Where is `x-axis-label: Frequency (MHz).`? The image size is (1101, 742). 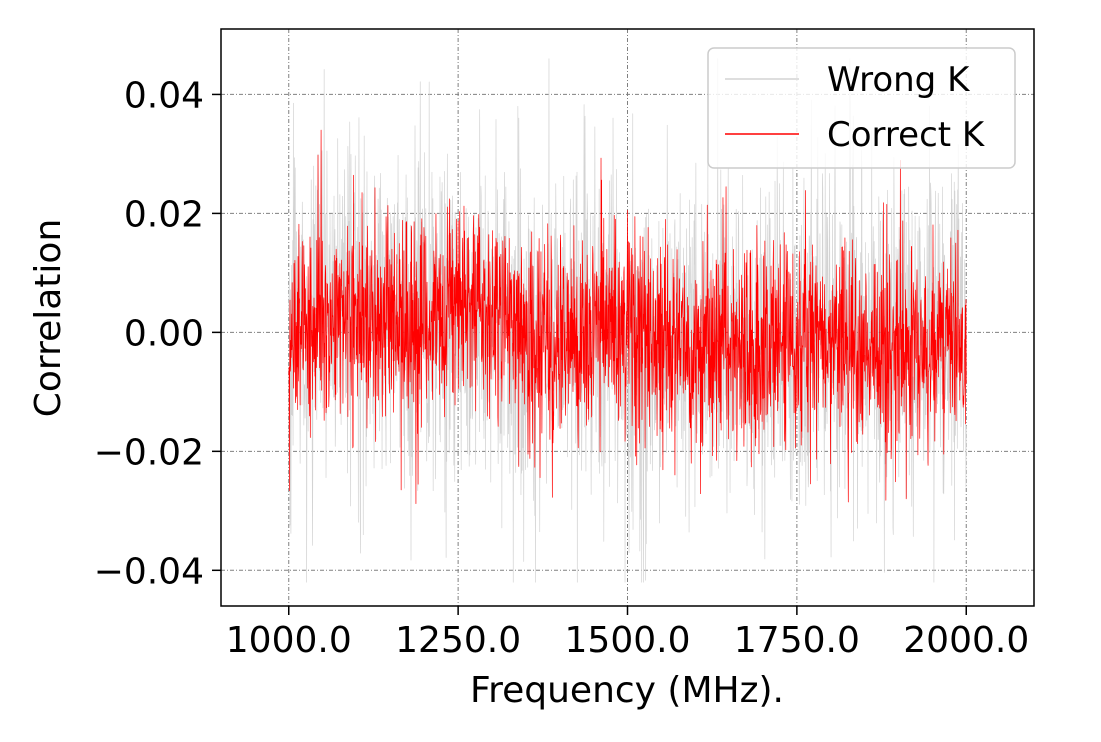
x-axis-label: Frequency (MHz). is located at coordinates (627, 690).